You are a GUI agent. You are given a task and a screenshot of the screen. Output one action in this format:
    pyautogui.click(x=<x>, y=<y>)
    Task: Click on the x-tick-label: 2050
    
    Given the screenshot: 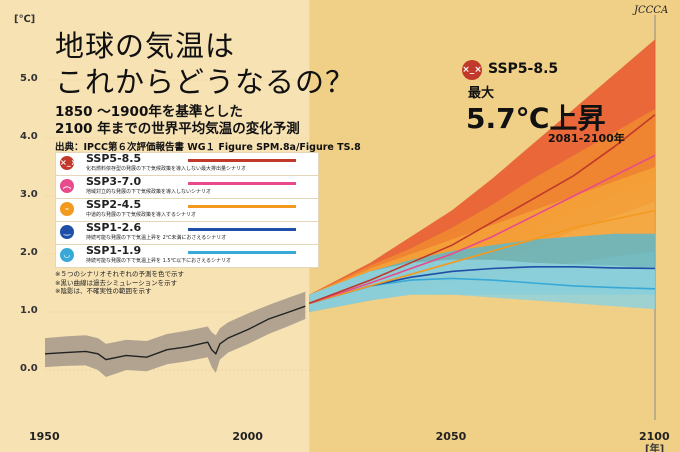 What is the action you would take?
    pyautogui.click(x=451, y=436)
    